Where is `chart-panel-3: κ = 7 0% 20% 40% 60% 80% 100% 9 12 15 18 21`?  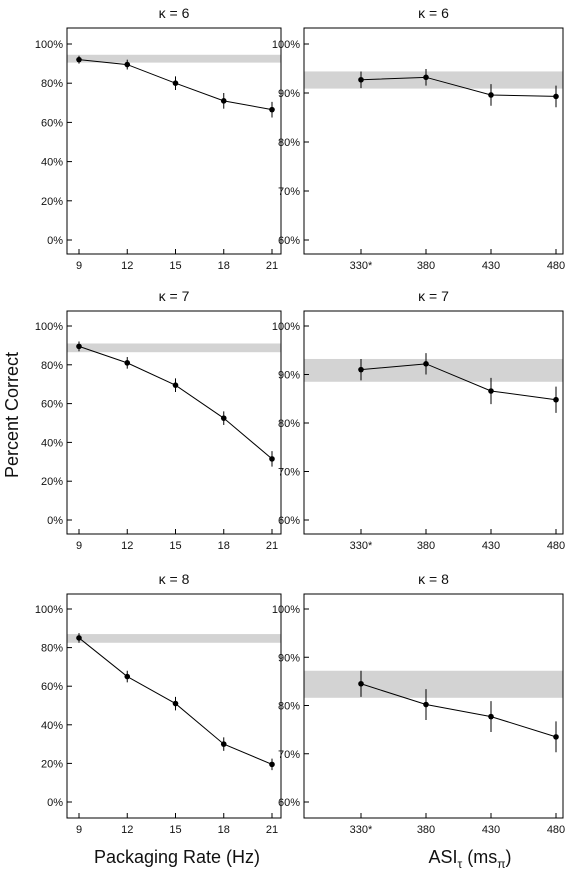 chart-panel-3: κ = 7 0% 20% 40% 60% 80% 100% 9 12 15 18 21 is located at coordinates (158, 420).